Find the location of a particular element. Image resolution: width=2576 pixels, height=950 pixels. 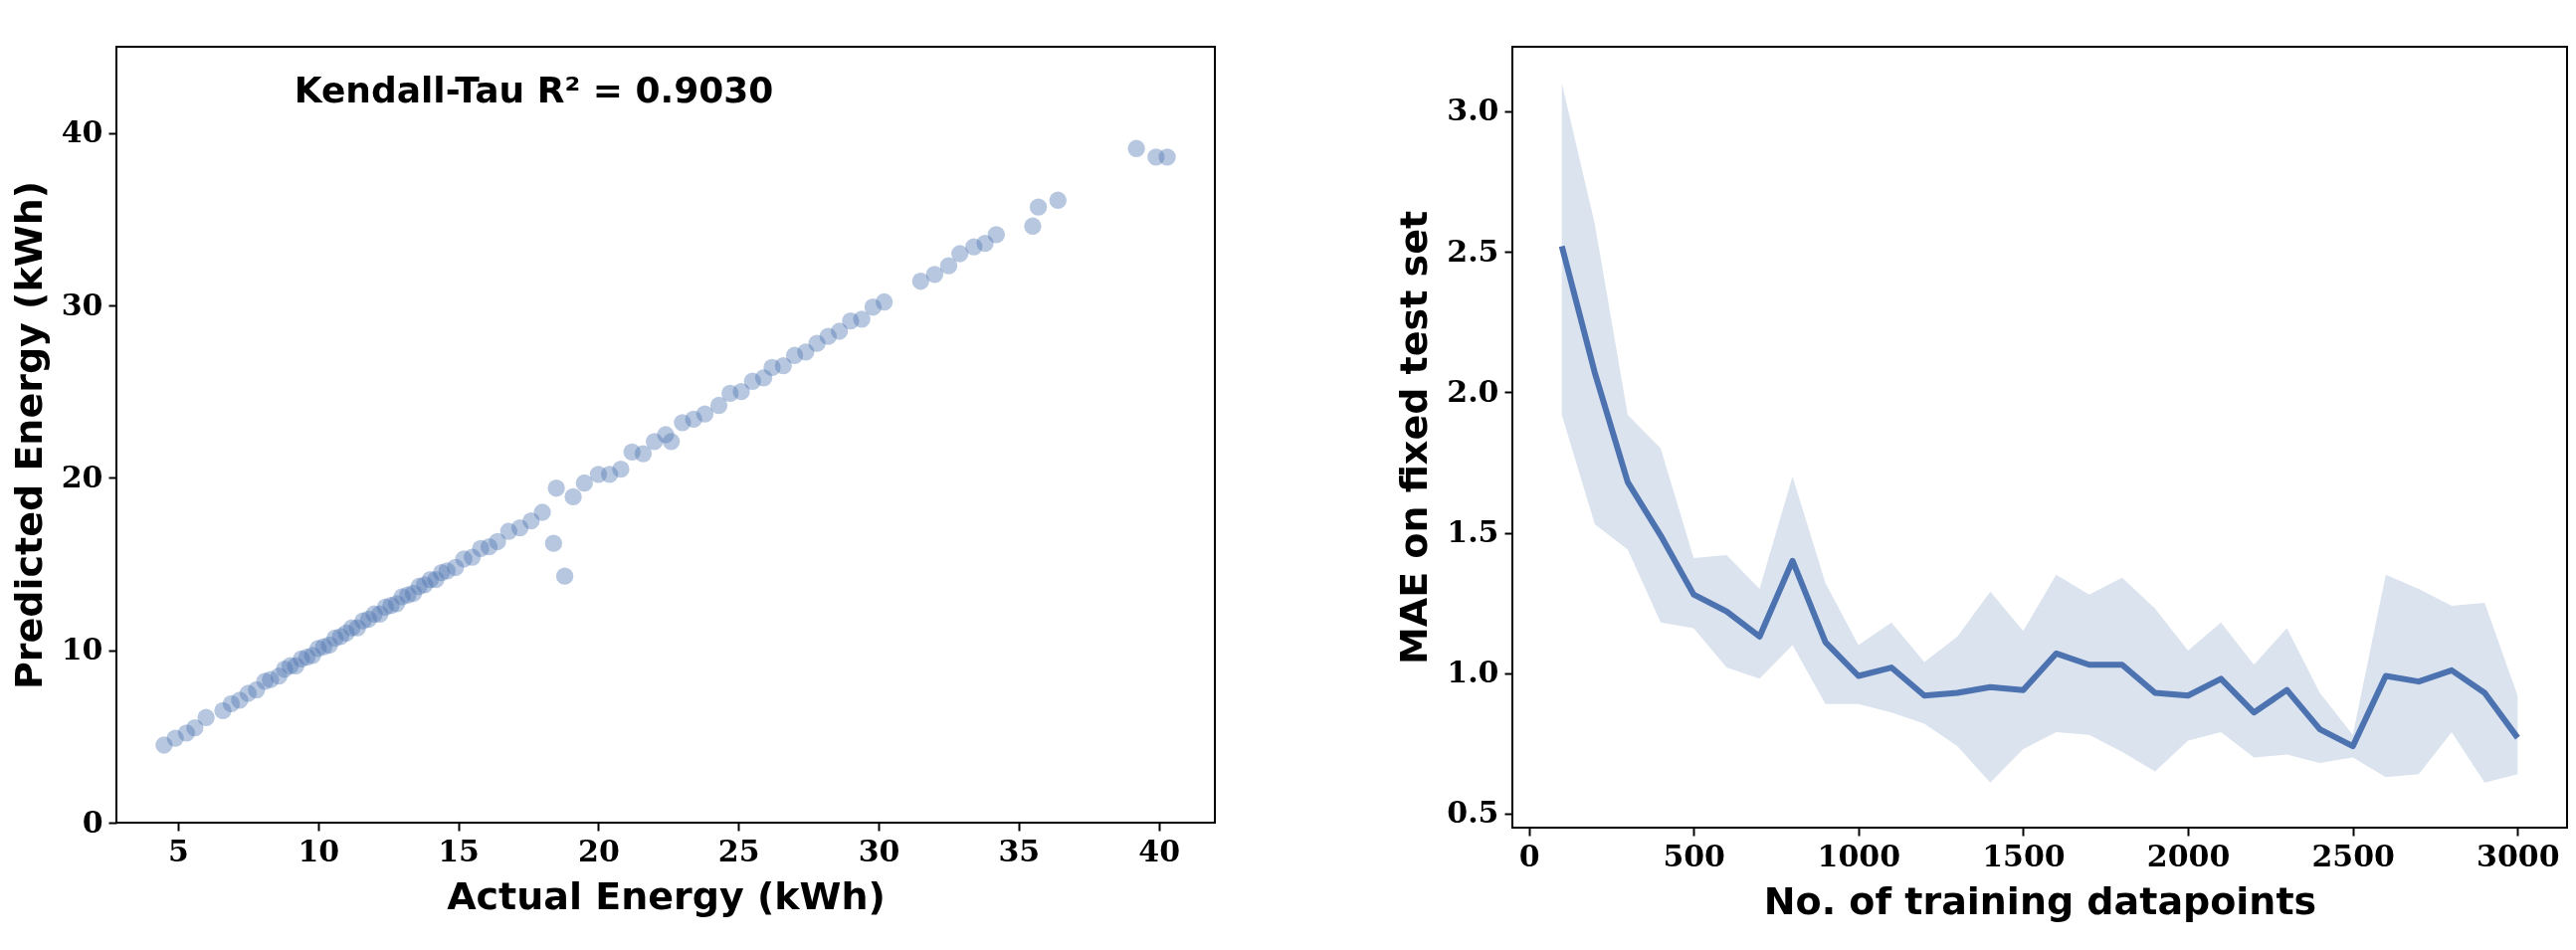

y-tick-label: 0.5 is located at coordinates (1473, 813).